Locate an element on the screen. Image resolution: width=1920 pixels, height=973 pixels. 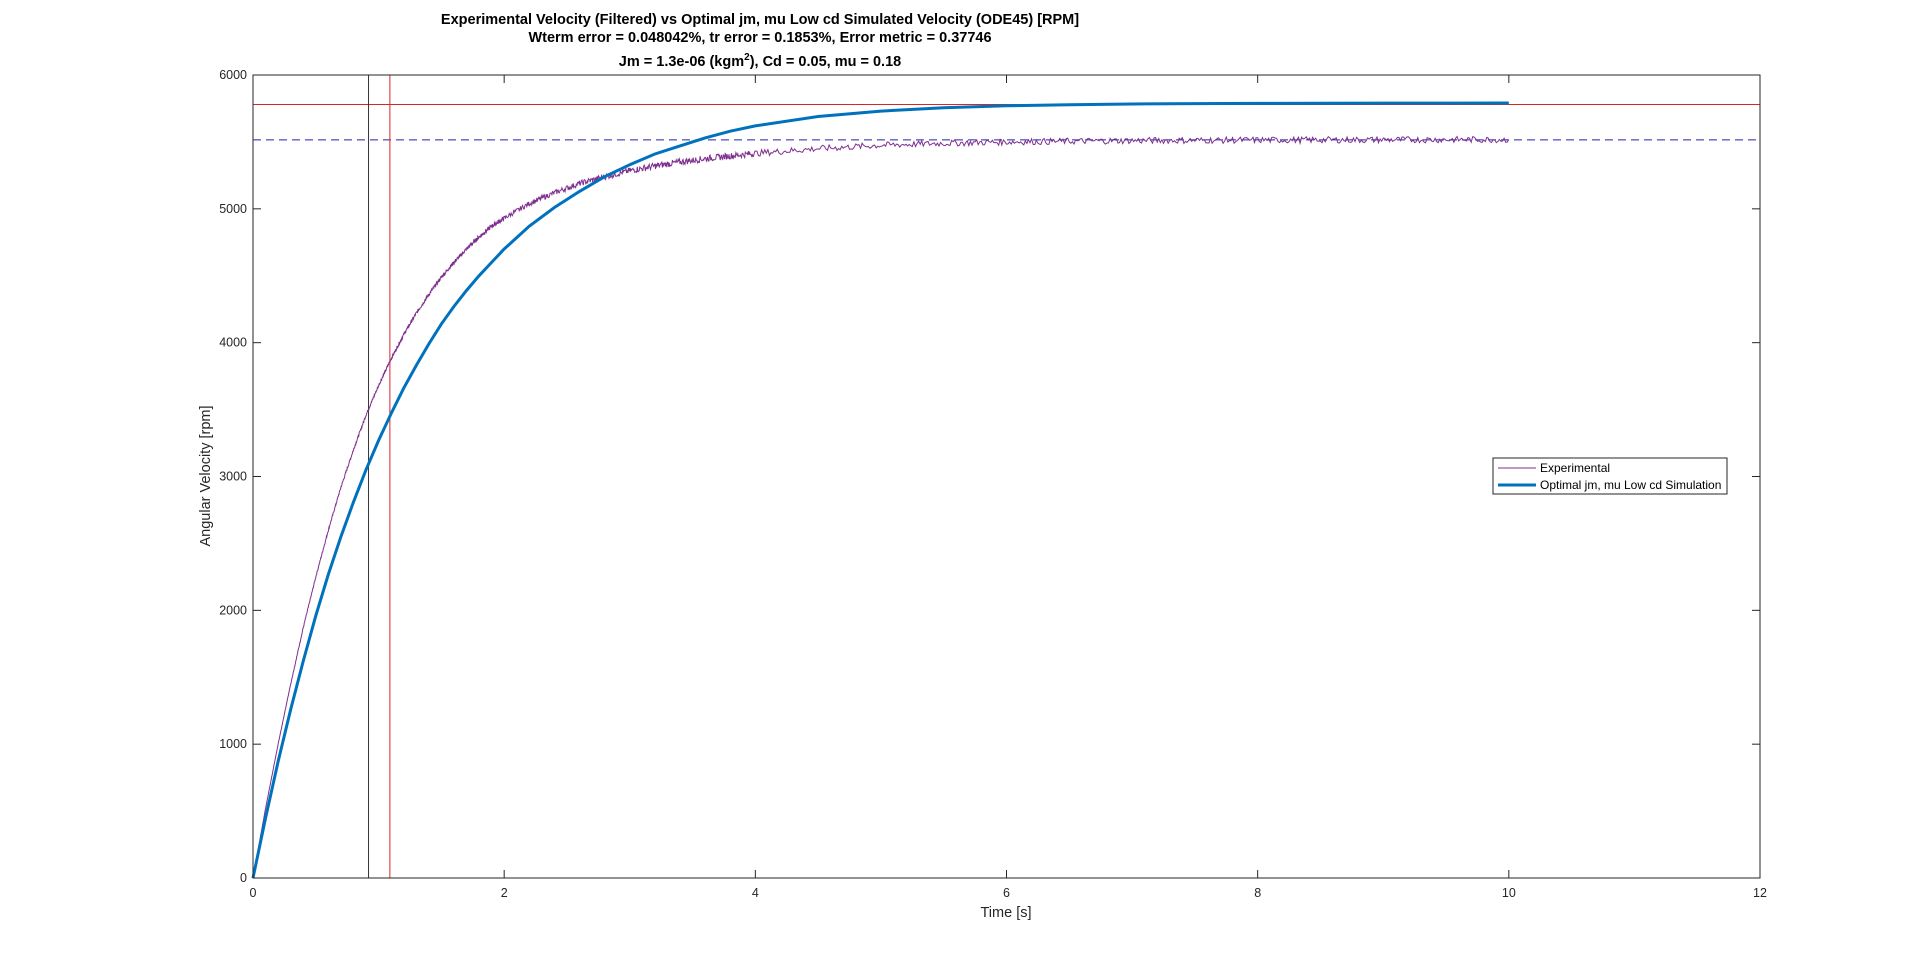
y-tick-label: 3000 is located at coordinates (233, 477).